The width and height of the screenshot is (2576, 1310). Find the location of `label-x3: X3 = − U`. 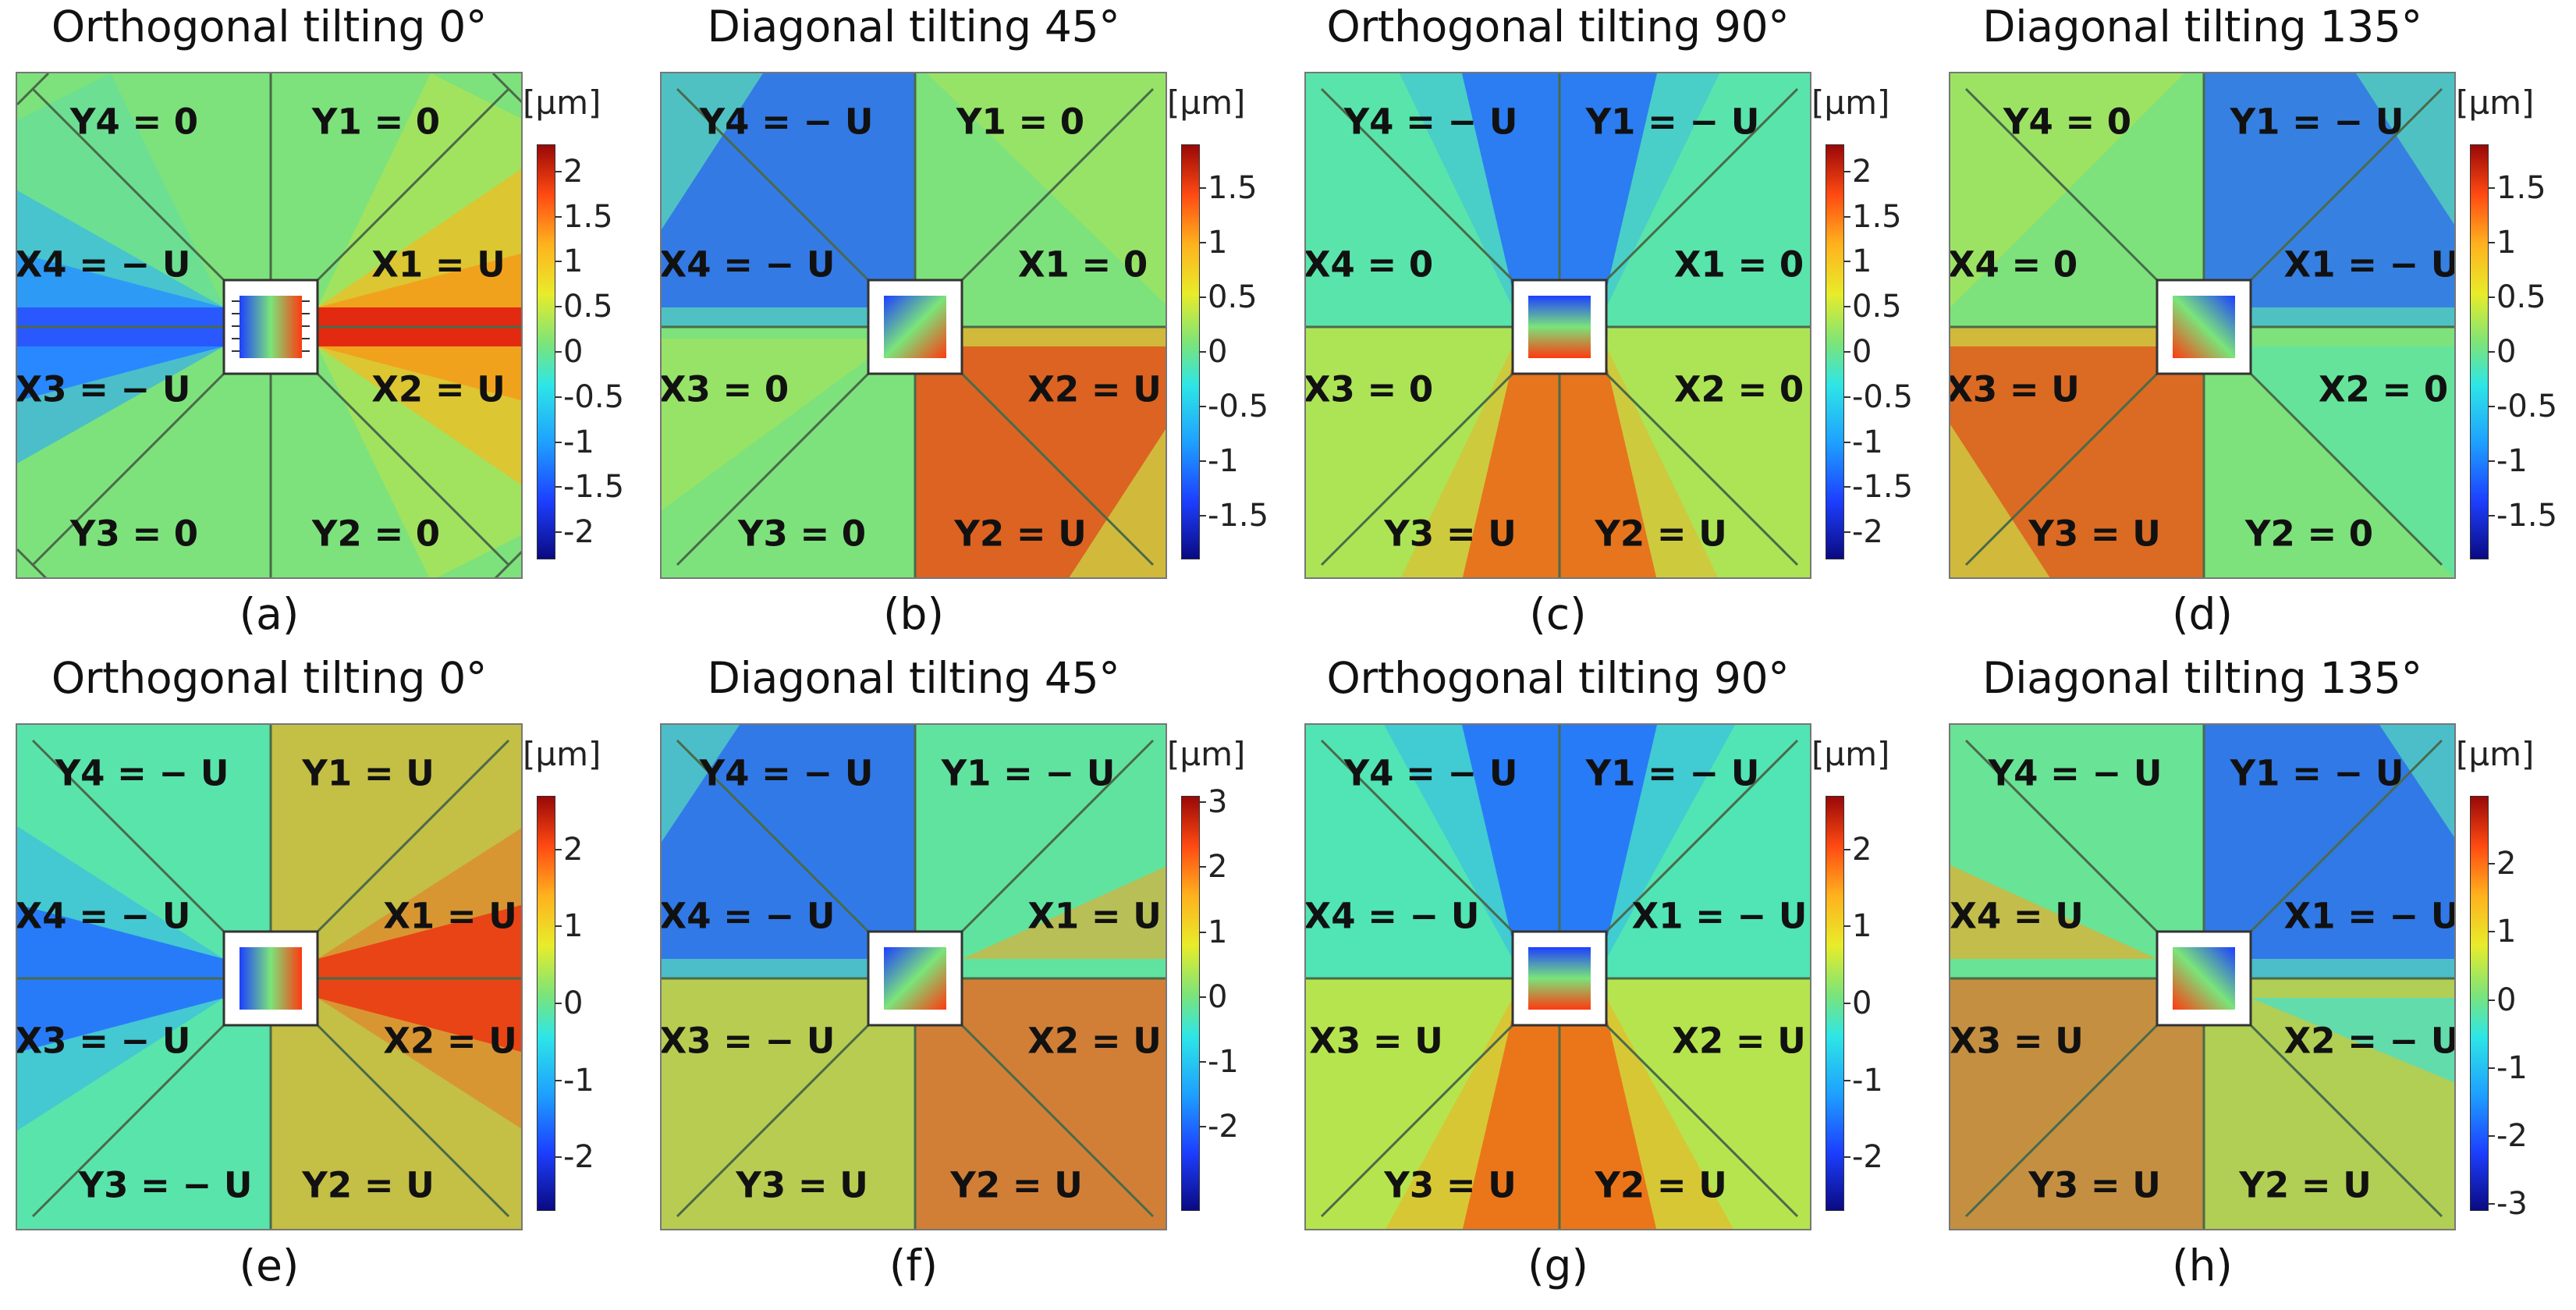

label-x3: X3 = − U is located at coordinates (103, 1041).